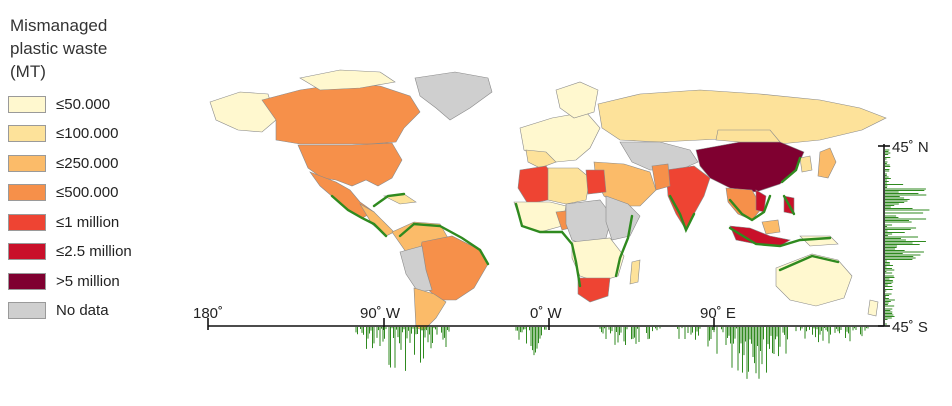 The image size is (952, 406). What do you see at coordinates (88, 281) in the screenshot?
I see `legend-label: >5 million` at bounding box center [88, 281].